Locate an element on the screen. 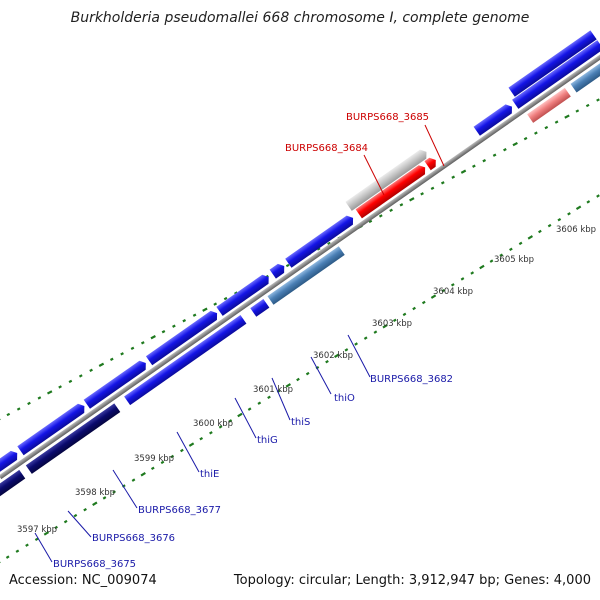  gene-label: BURPS668_3676 is located at coordinates (133, 538).